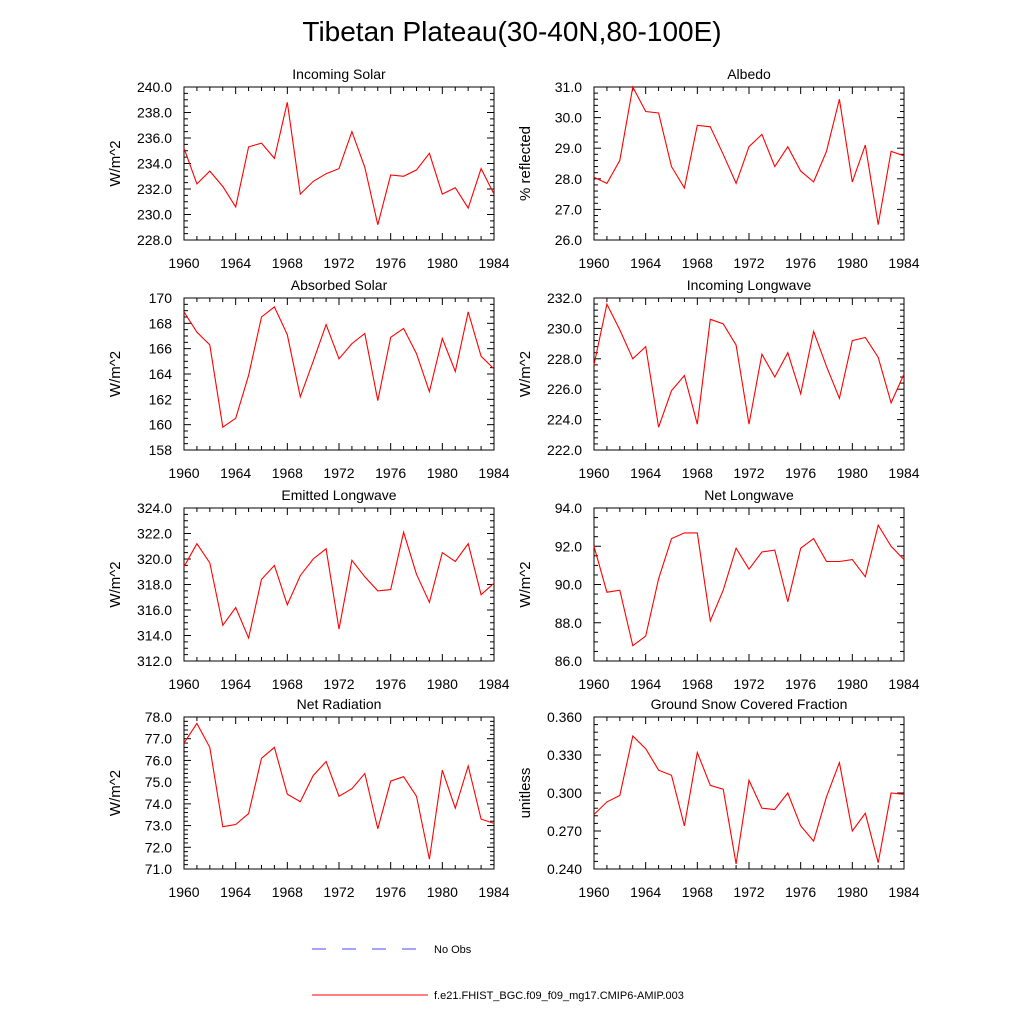 The image size is (1024, 1024). Describe the element at coordinates (158, 847) in the screenshot. I see `y-tick-label: 72.0` at that location.